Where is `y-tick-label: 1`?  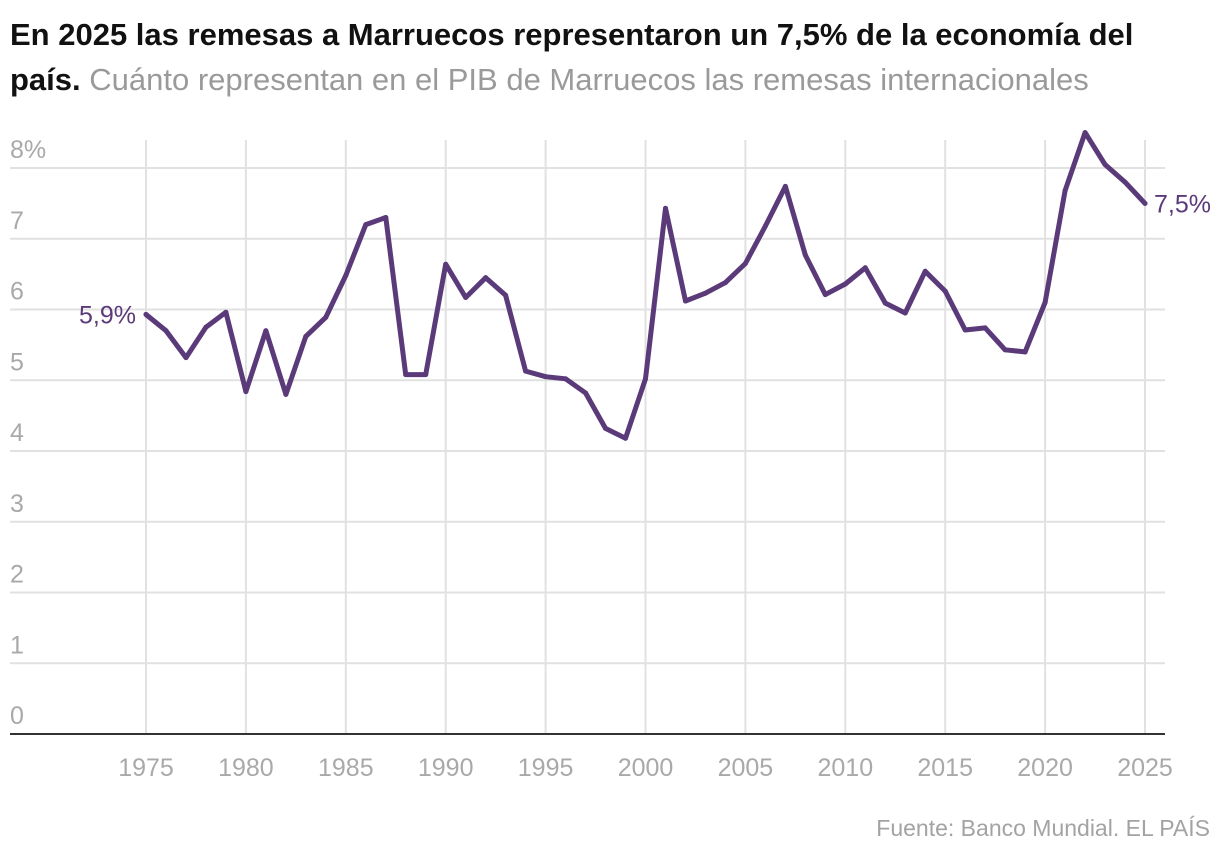
y-tick-label: 1 is located at coordinates (17, 645).